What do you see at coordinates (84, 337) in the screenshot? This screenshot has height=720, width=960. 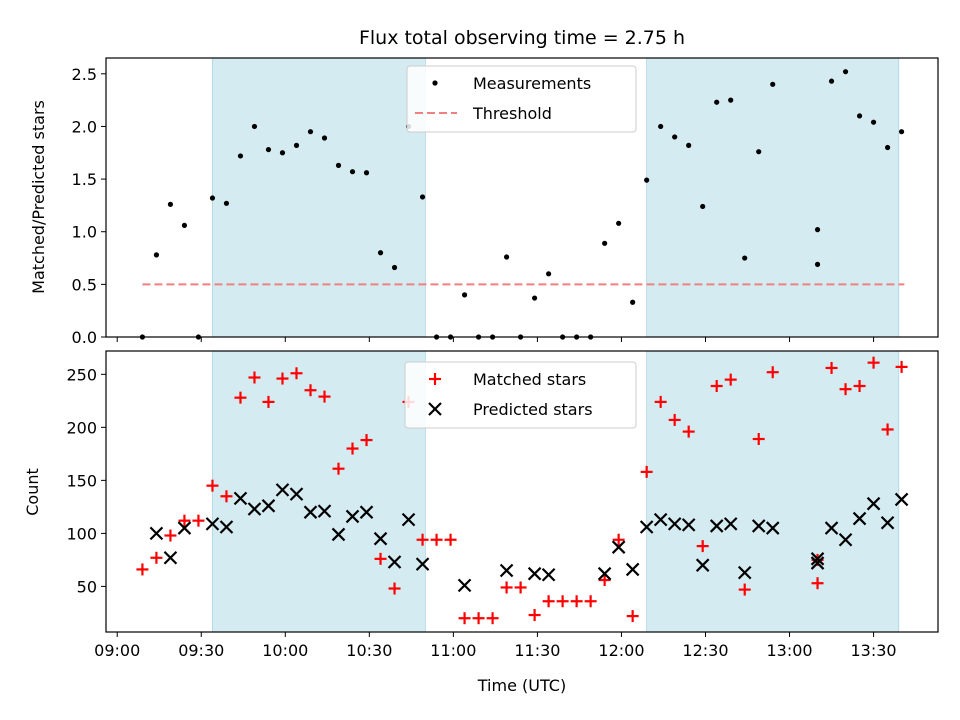 I see `ytick-label: 0.0` at bounding box center [84, 337].